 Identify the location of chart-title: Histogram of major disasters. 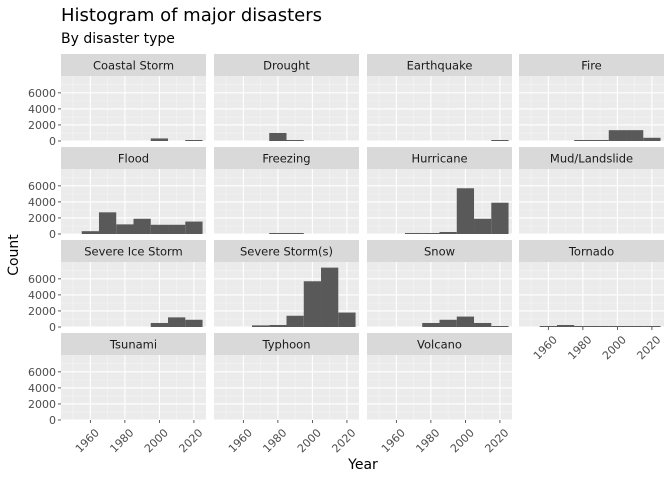
(191, 15).